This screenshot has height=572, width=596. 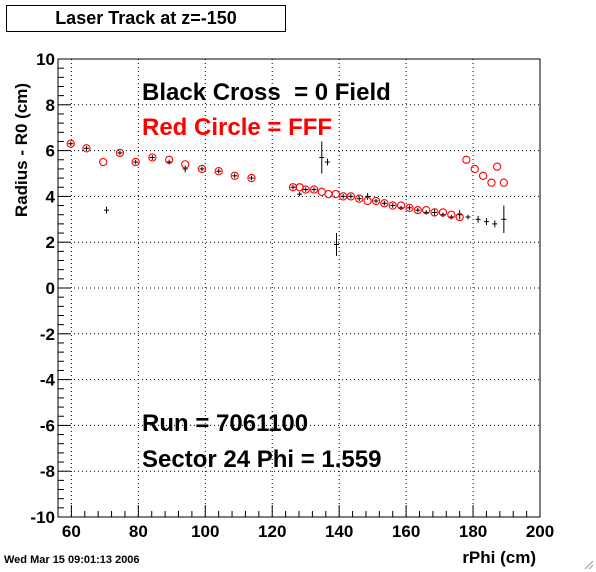 What do you see at coordinates (47, 425) in the screenshot?
I see `y-tick-label: -6` at bounding box center [47, 425].